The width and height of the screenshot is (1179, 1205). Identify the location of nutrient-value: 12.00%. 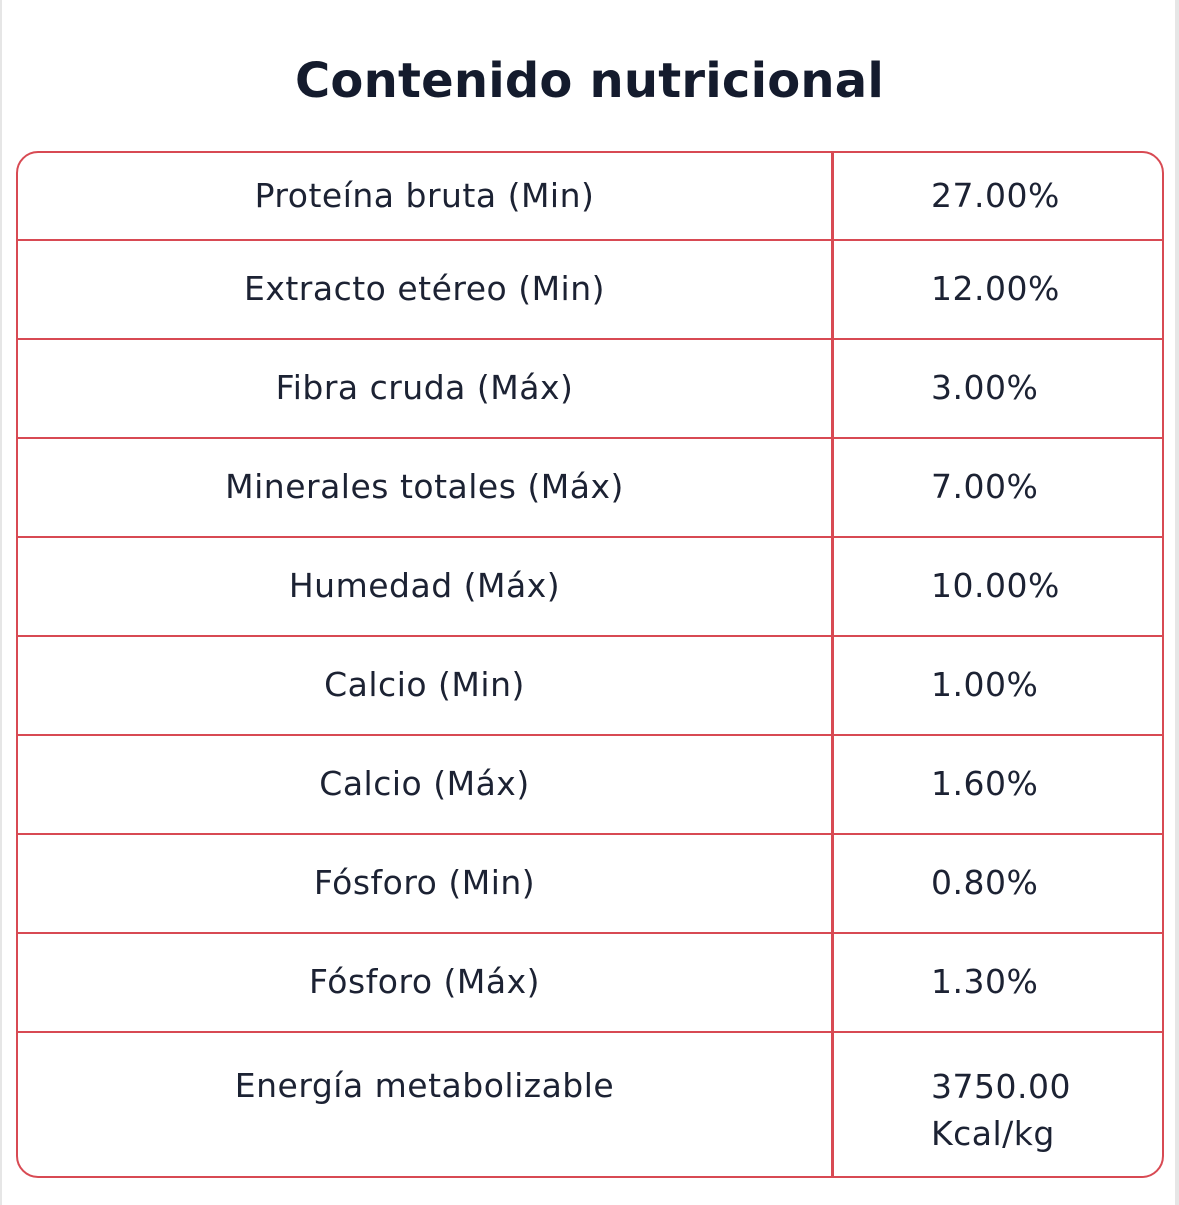
(995, 288).